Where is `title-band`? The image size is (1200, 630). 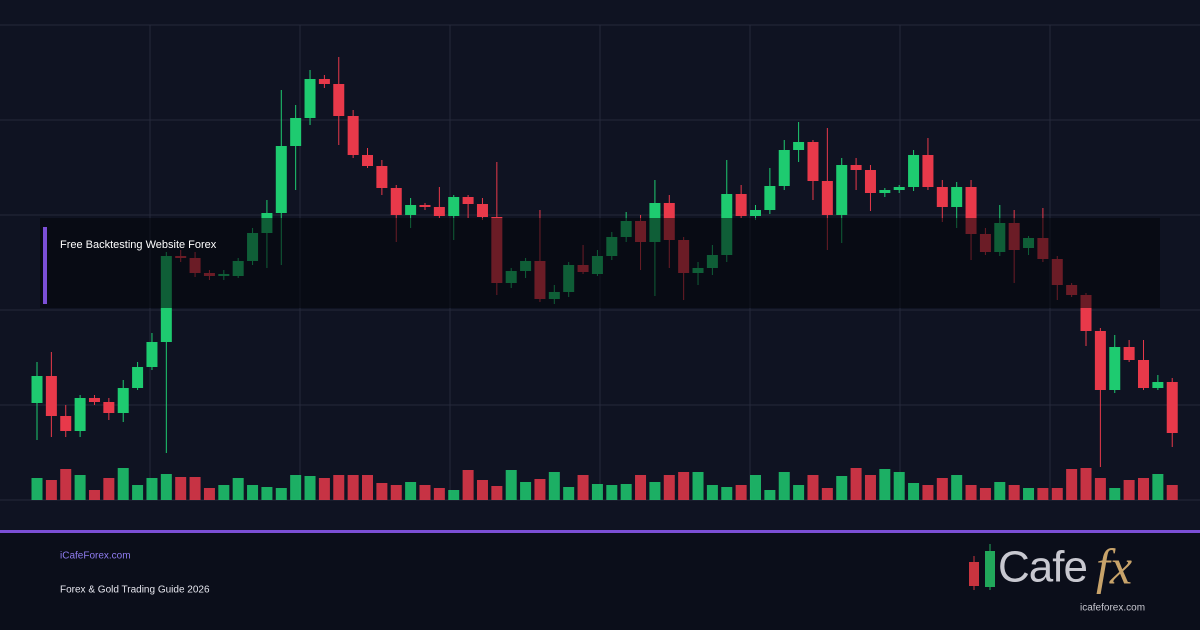
title-band is located at coordinates (600, 263).